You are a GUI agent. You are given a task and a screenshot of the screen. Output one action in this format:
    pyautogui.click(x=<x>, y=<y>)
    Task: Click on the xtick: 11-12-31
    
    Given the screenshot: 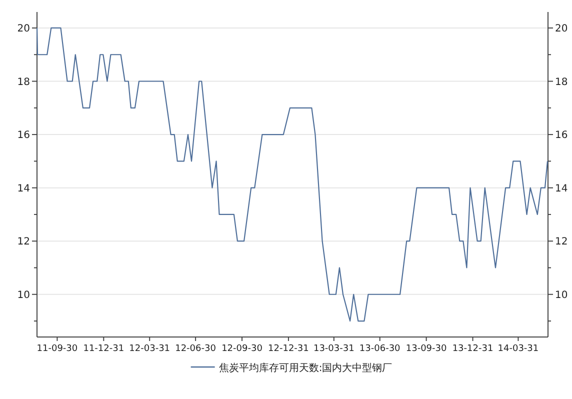 What is the action you would take?
    pyautogui.click(x=103, y=349)
    